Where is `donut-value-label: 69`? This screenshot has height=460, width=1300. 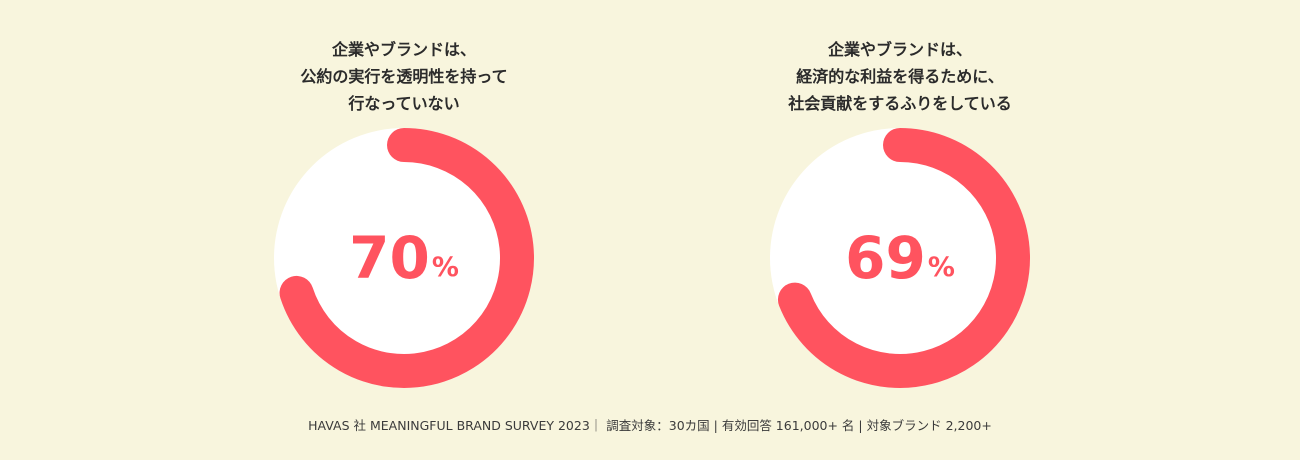
donut-value-label: 69 is located at coordinates (885, 258).